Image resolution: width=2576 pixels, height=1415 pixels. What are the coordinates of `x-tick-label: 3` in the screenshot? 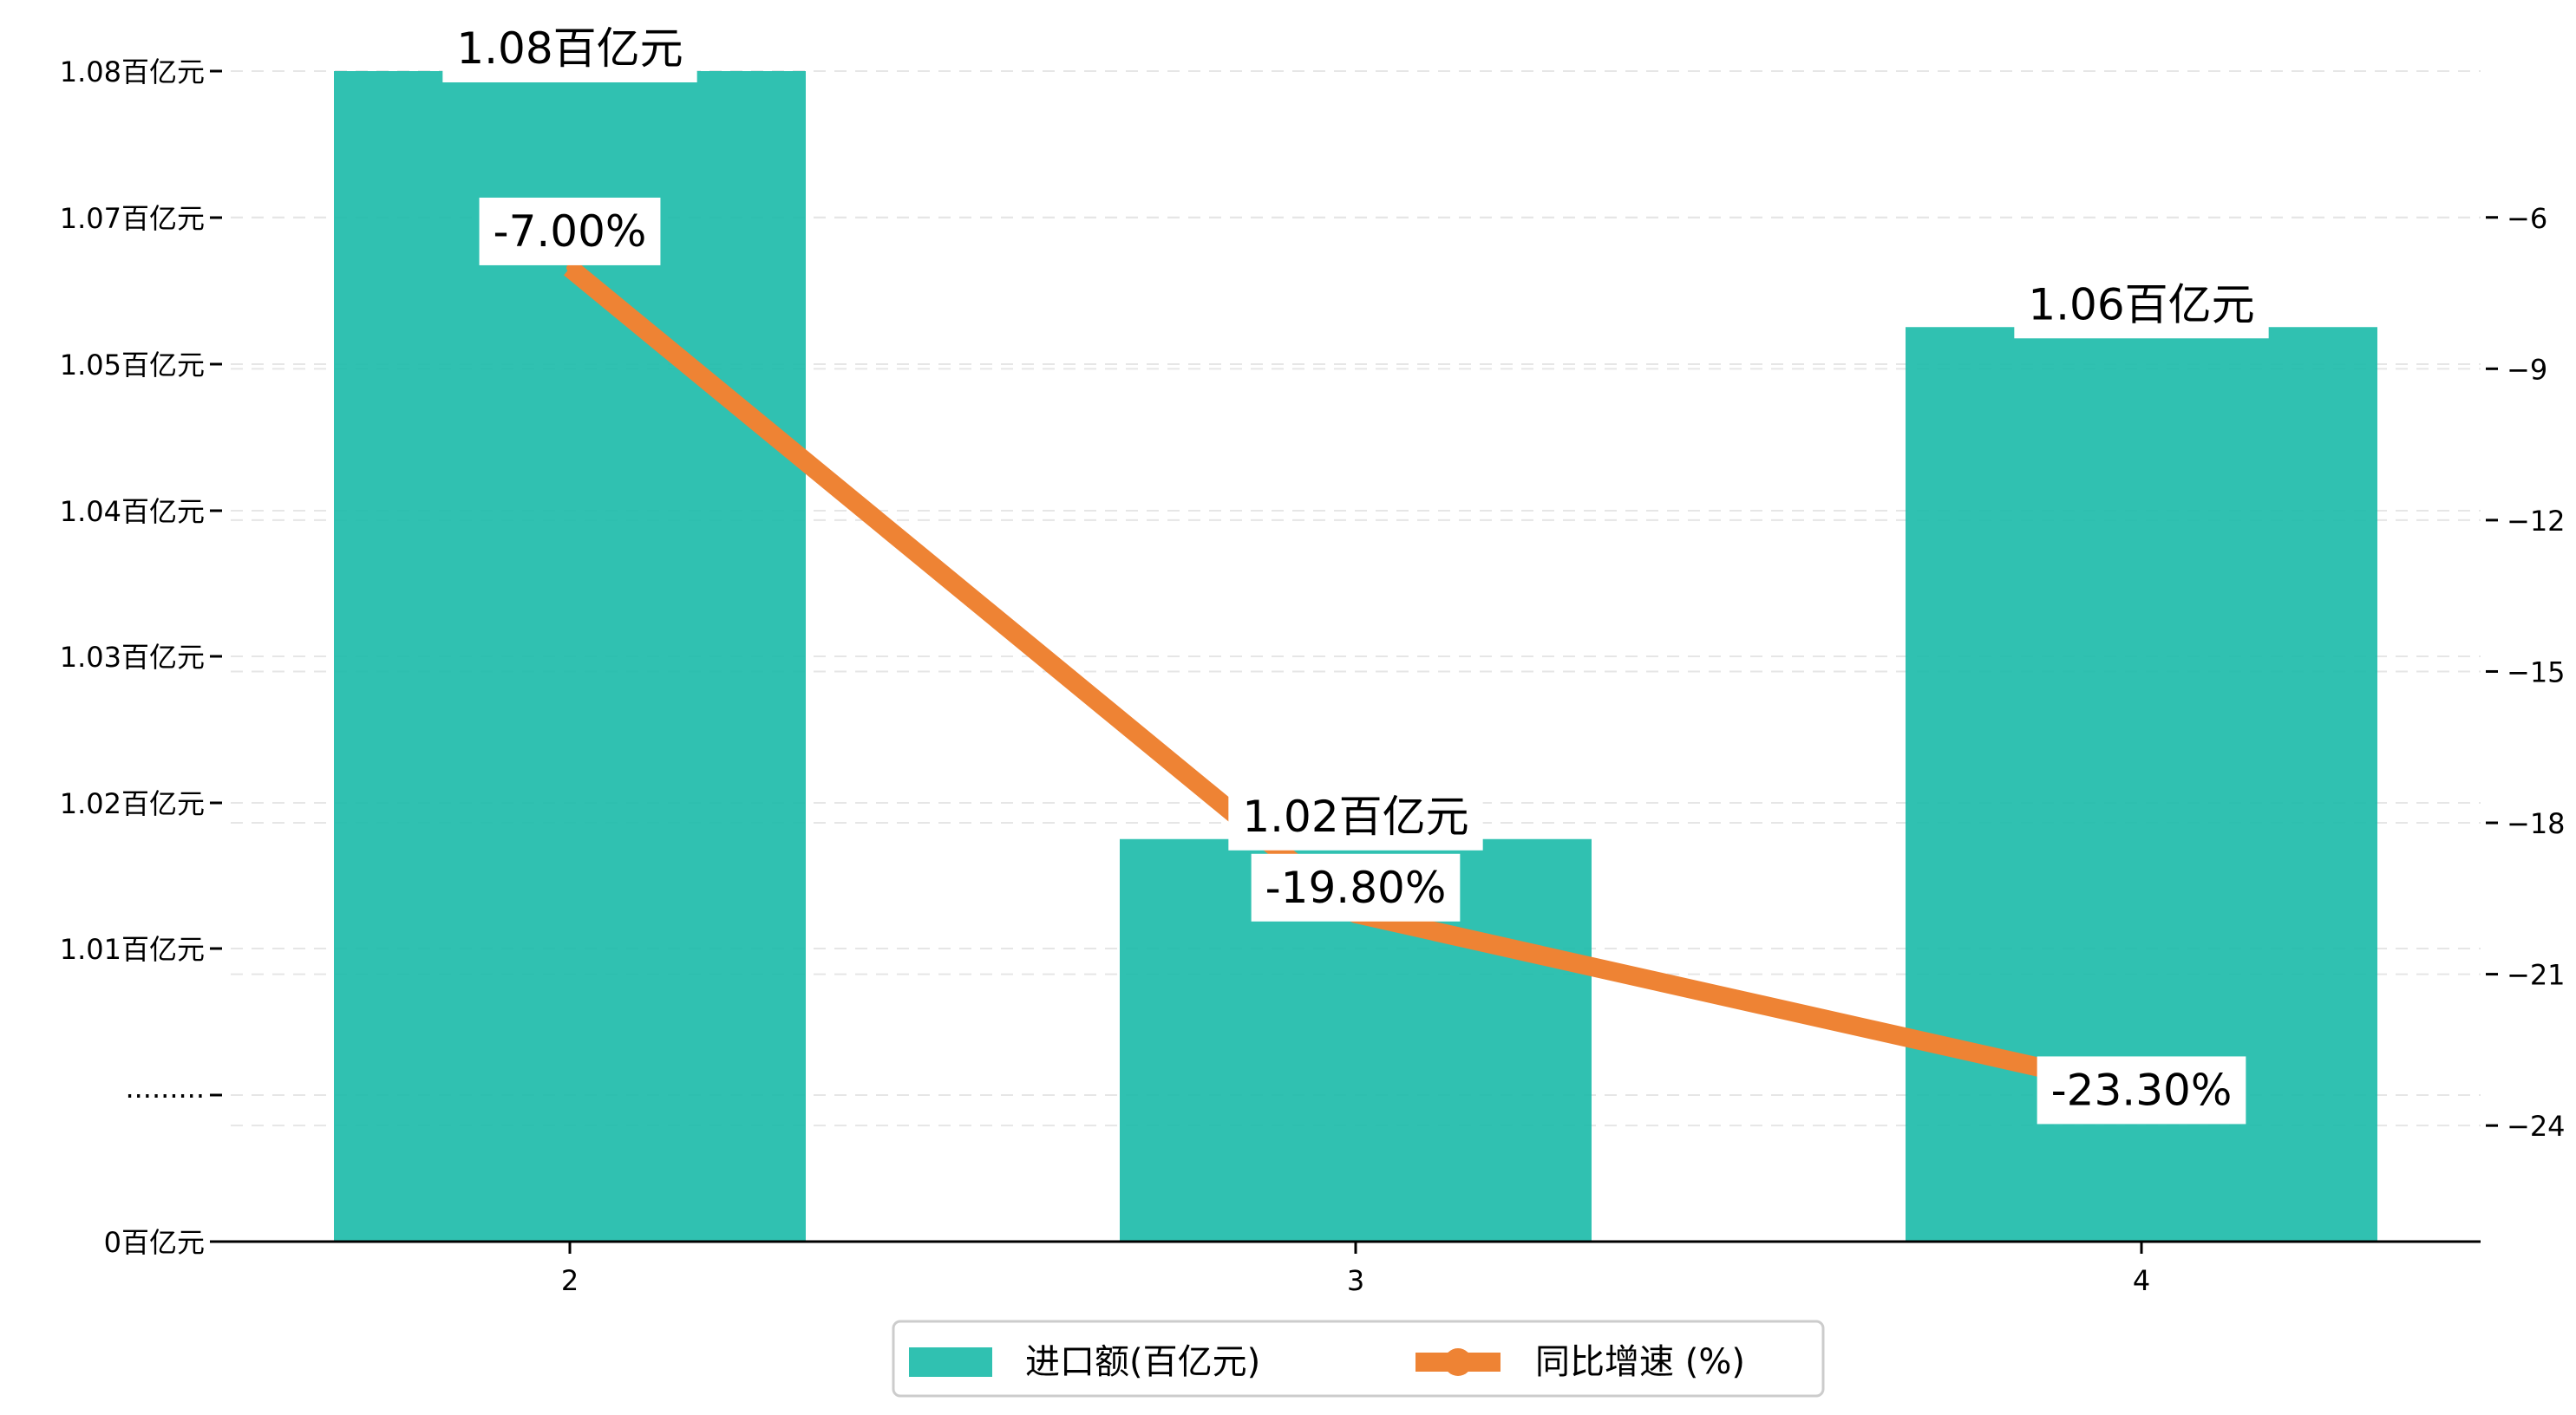 It's located at (1355, 1280).